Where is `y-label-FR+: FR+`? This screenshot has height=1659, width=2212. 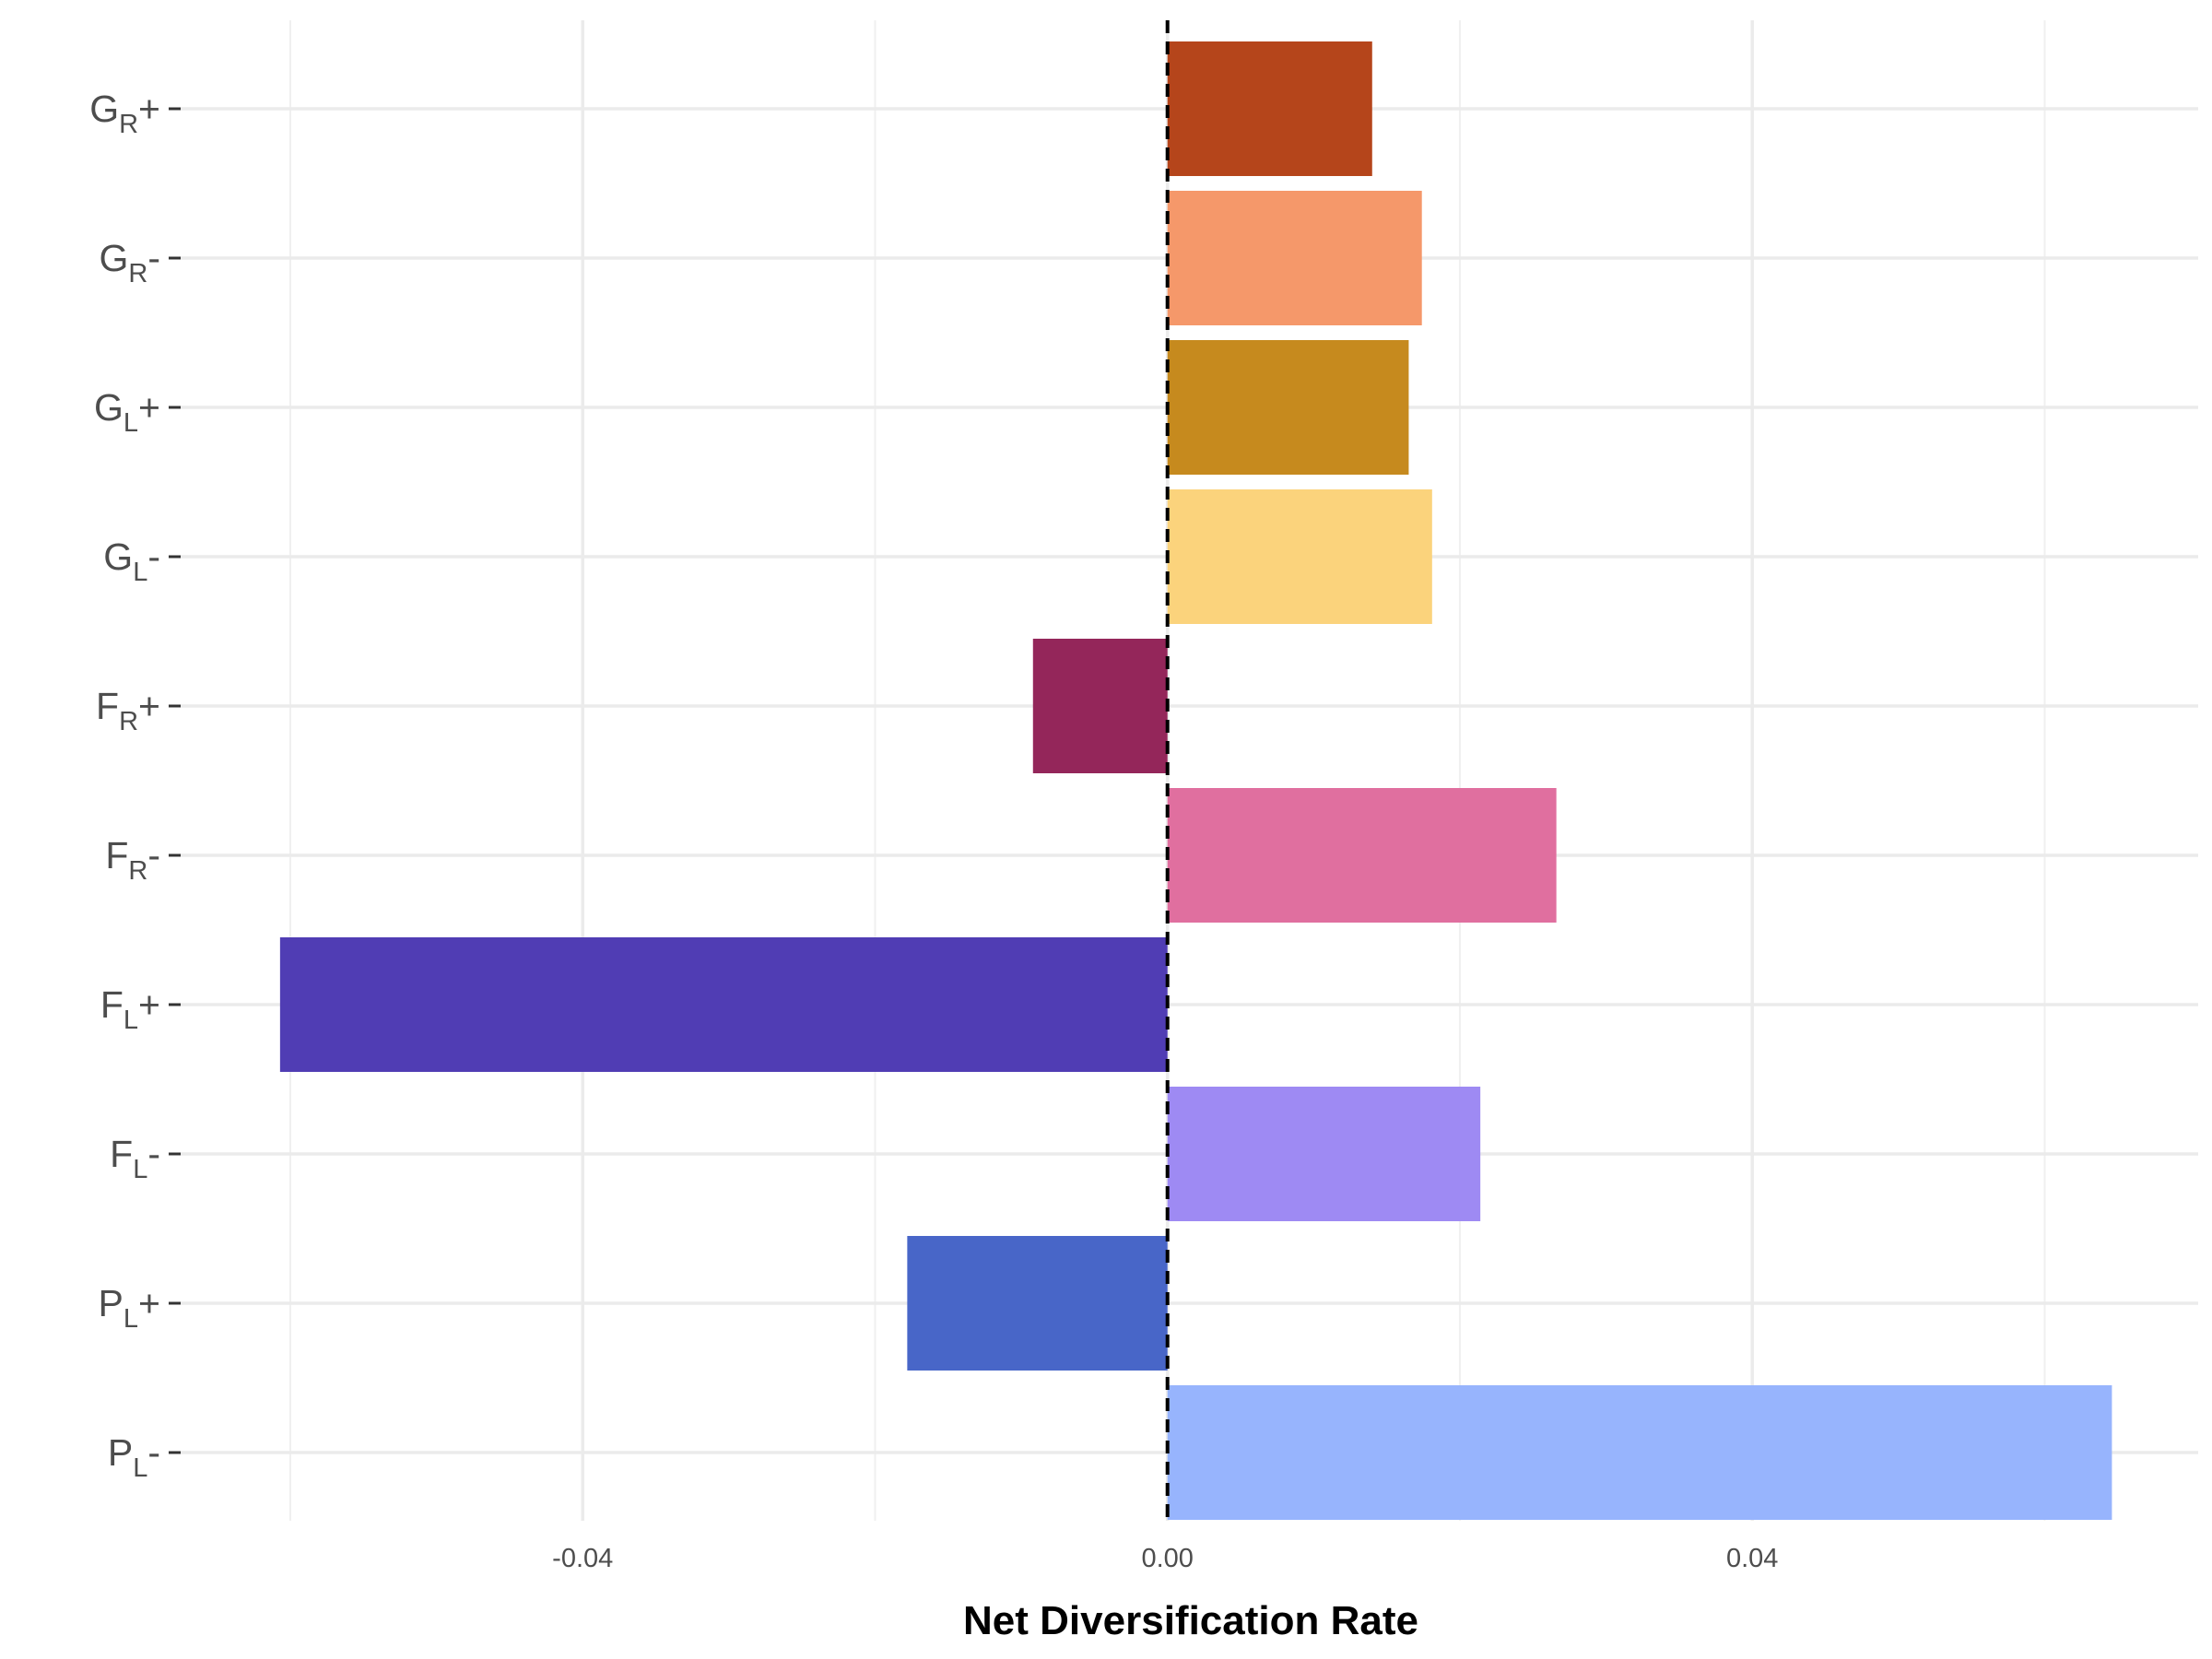
y-label-FR+: FR+ is located at coordinates (128, 710).